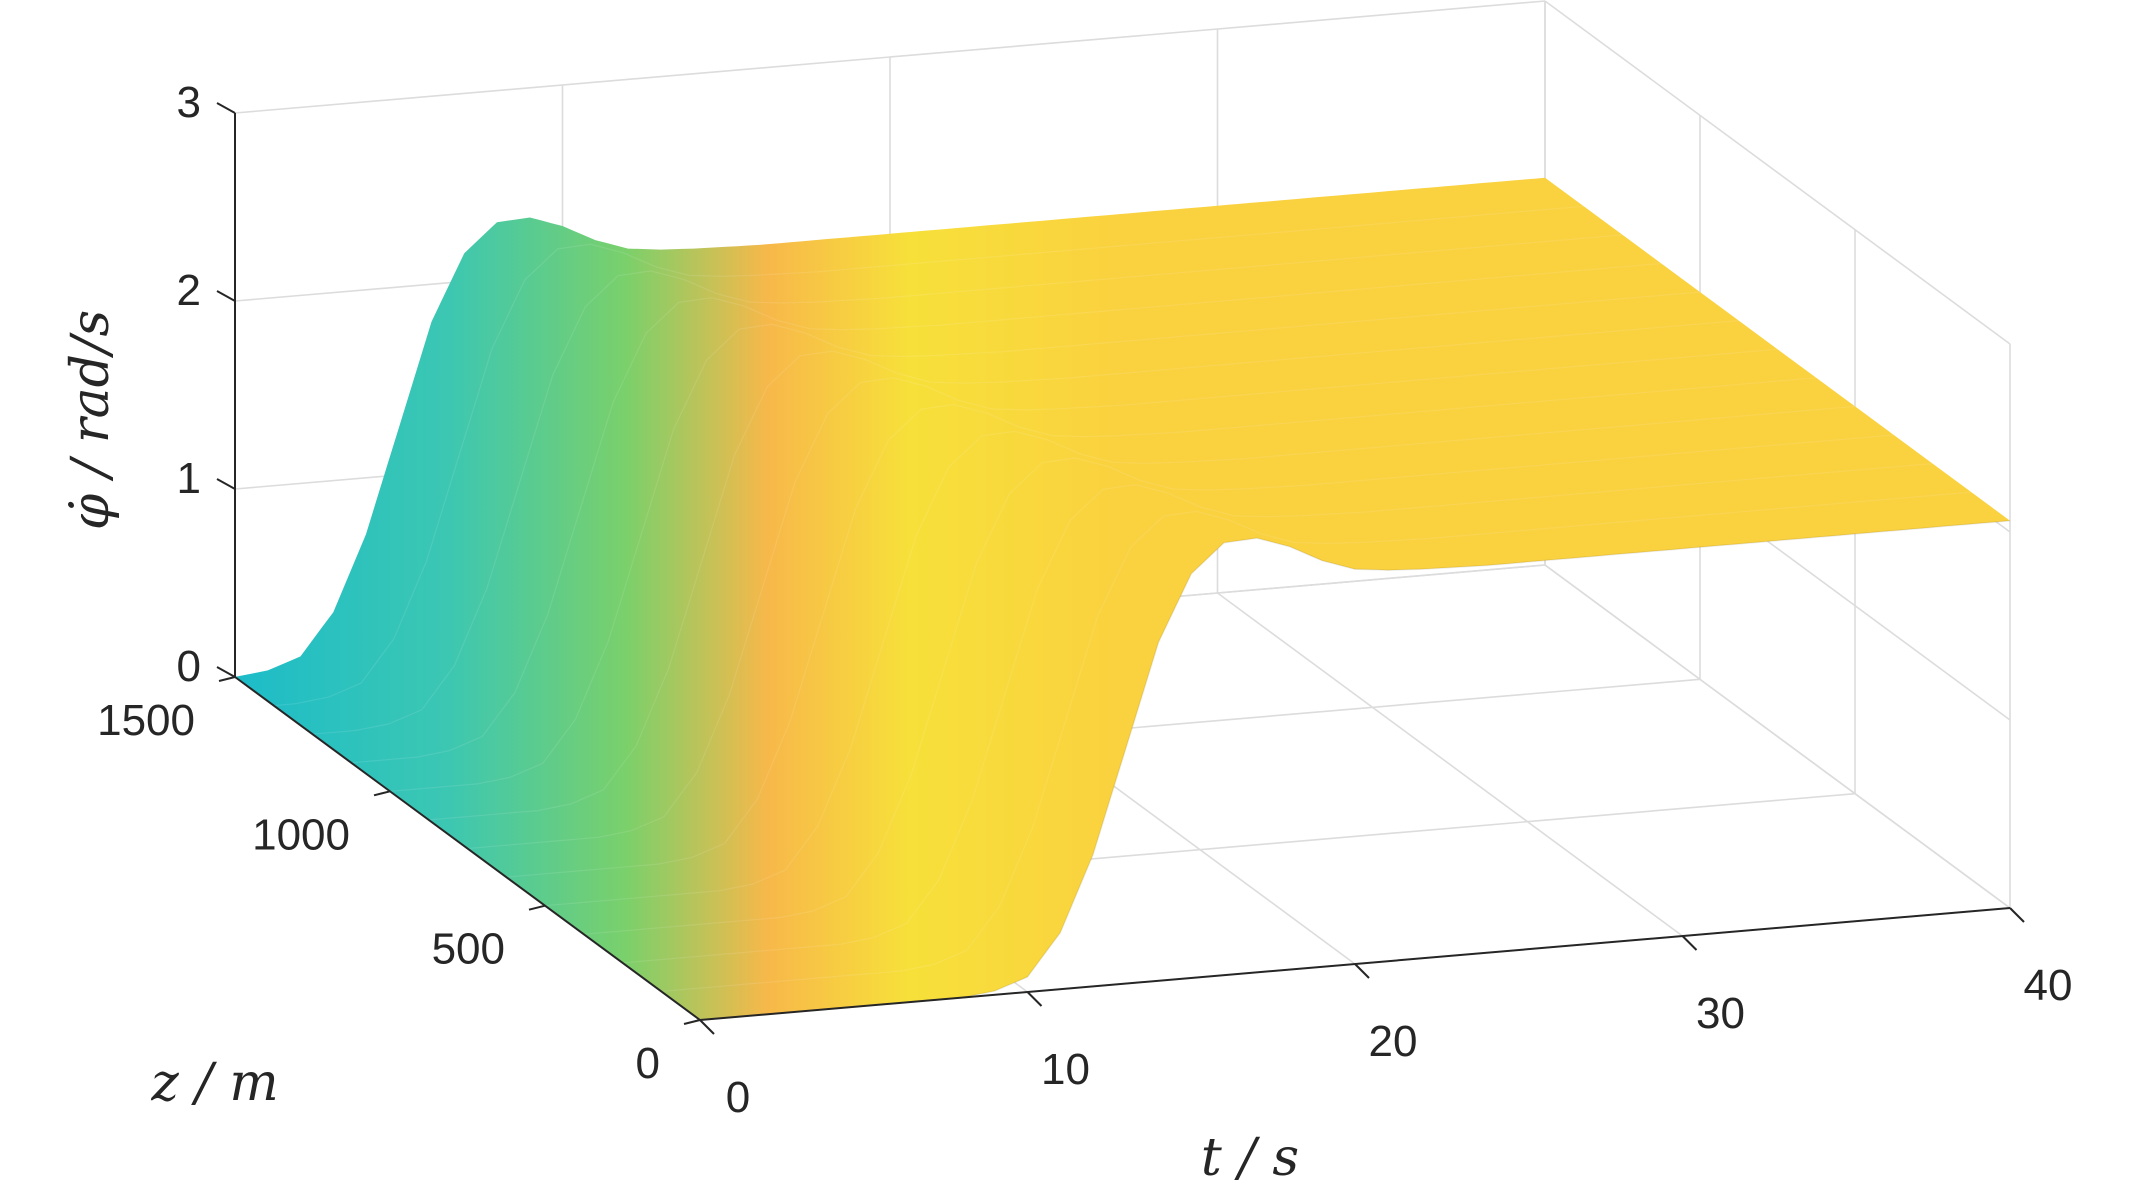 This screenshot has height=1190, width=2139. I want to click on z-ticks: 0 1 2 3, so click(206, 384).